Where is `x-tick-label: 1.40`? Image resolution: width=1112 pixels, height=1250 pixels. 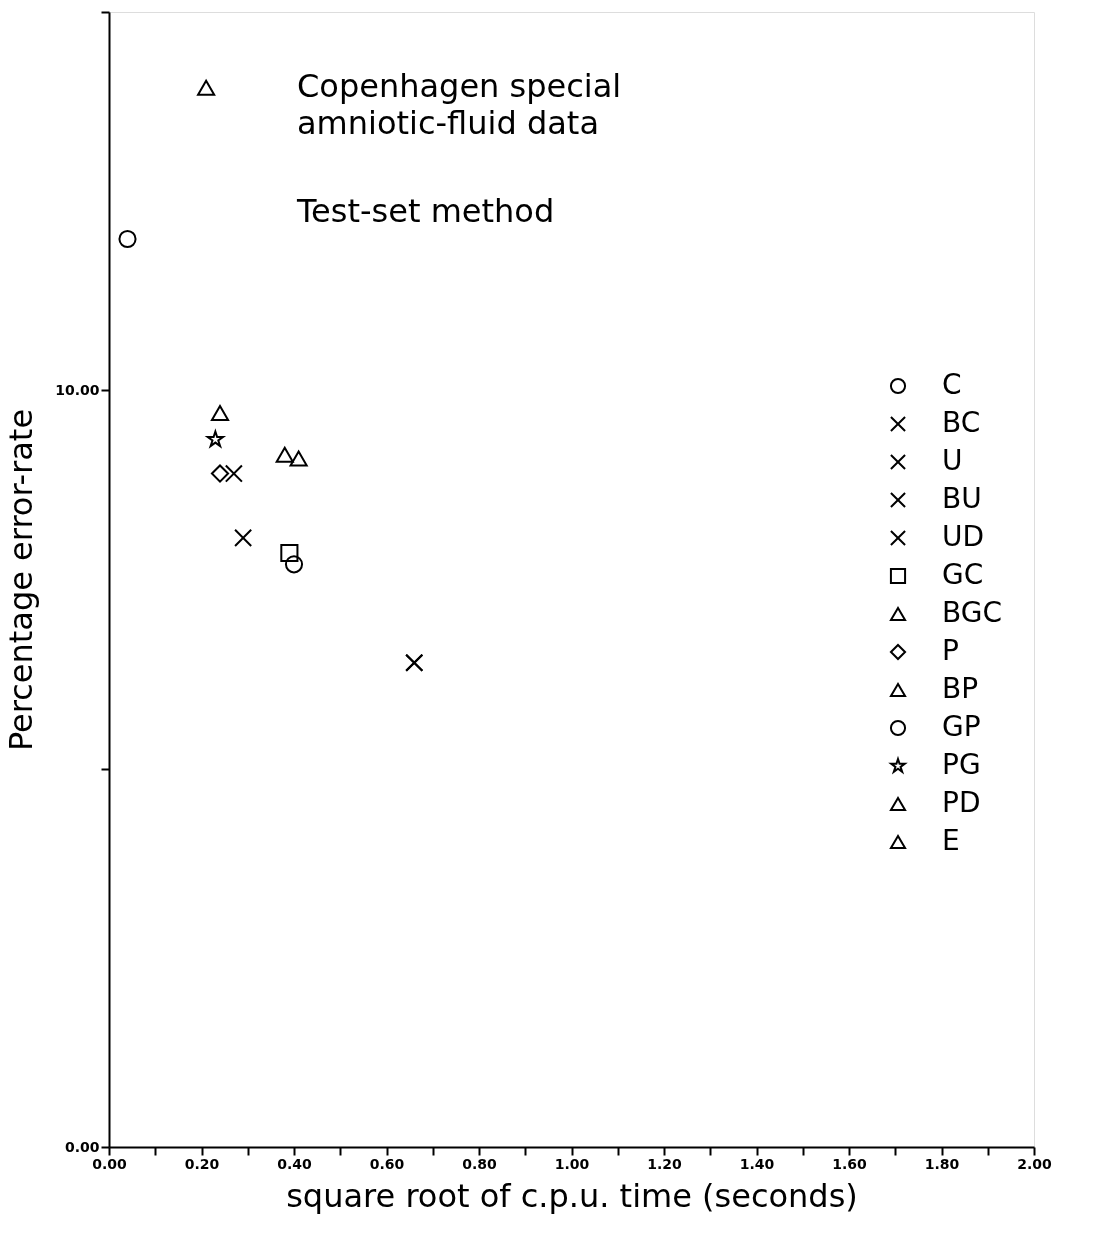
x-tick-label: 1.40 is located at coordinates (757, 1163).